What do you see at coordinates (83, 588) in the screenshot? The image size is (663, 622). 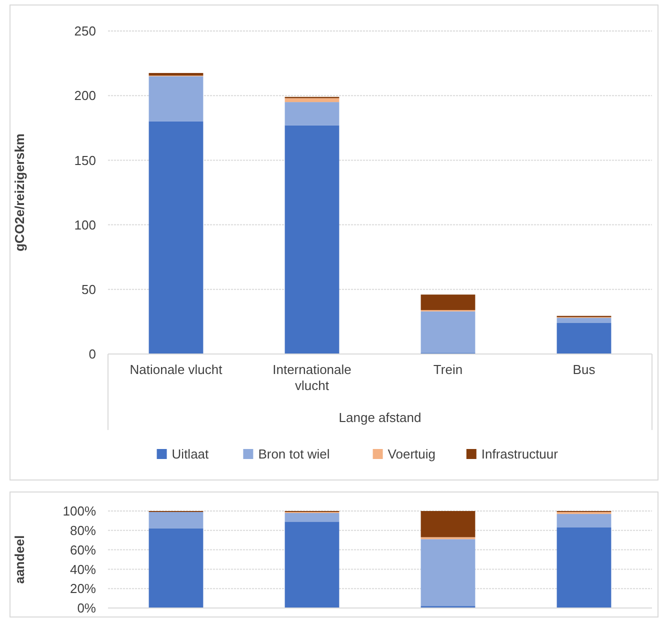 I see `y-tick-label: 20%` at bounding box center [83, 588].